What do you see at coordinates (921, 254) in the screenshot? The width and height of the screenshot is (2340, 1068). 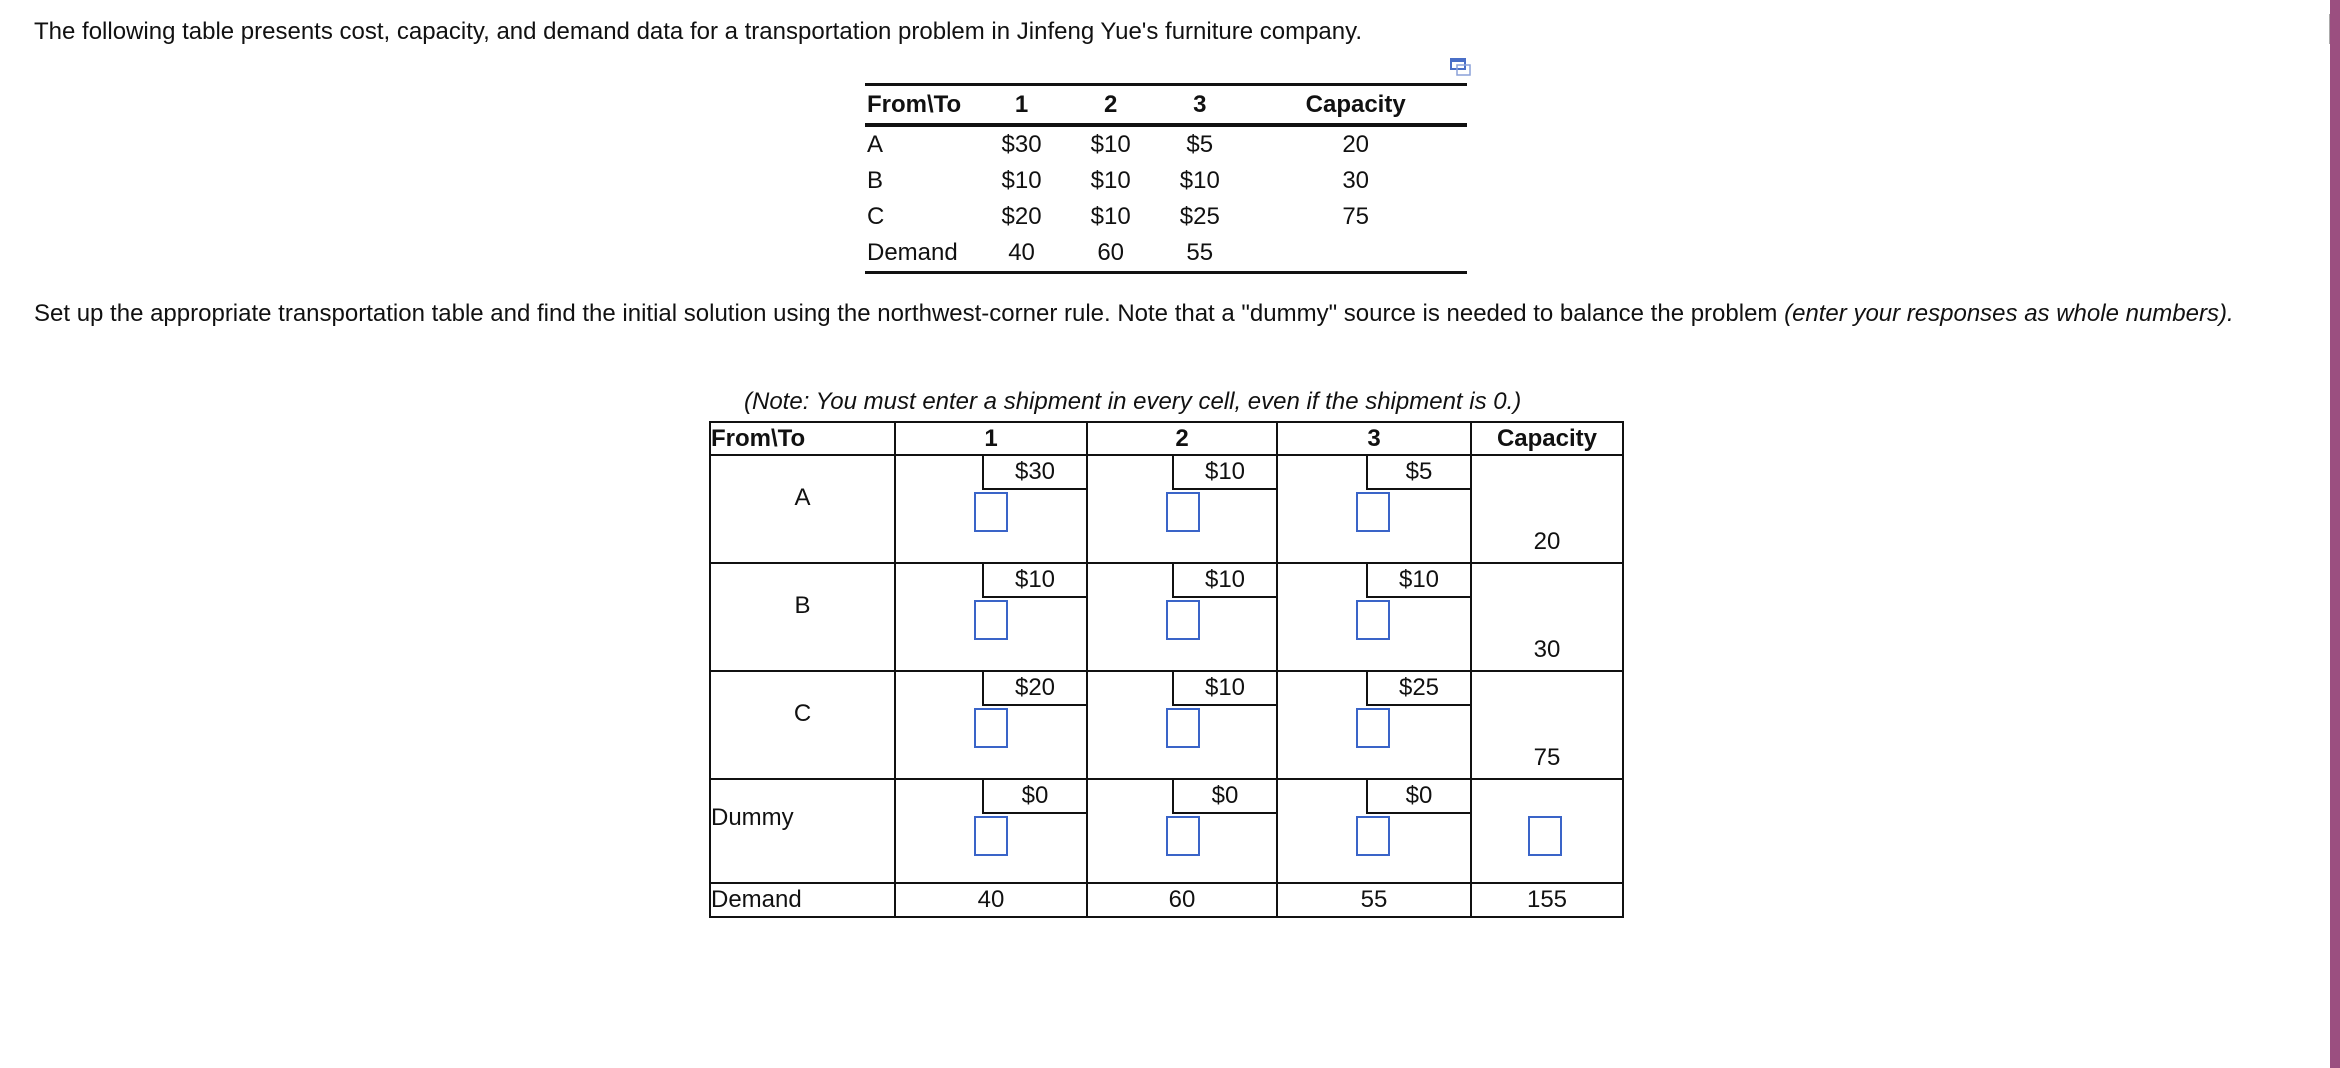 I see `row-label: Demand` at bounding box center [921, 254].